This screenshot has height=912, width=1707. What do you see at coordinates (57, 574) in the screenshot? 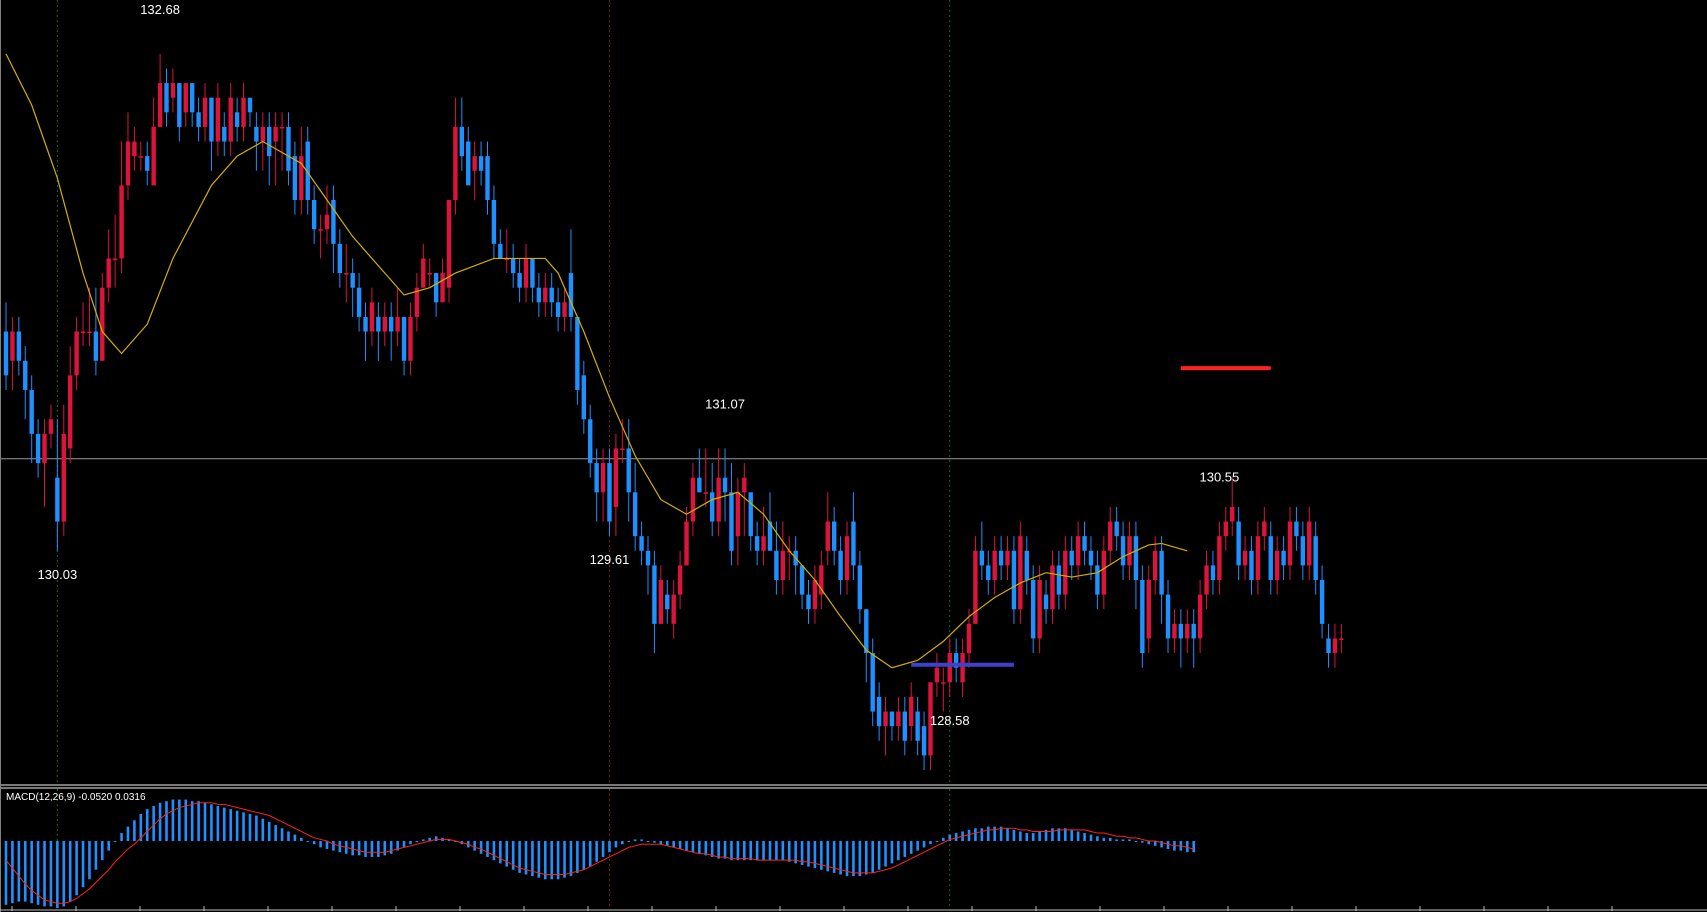
I see `swing-label-1: 130.03` at bounding box center [57, 574].